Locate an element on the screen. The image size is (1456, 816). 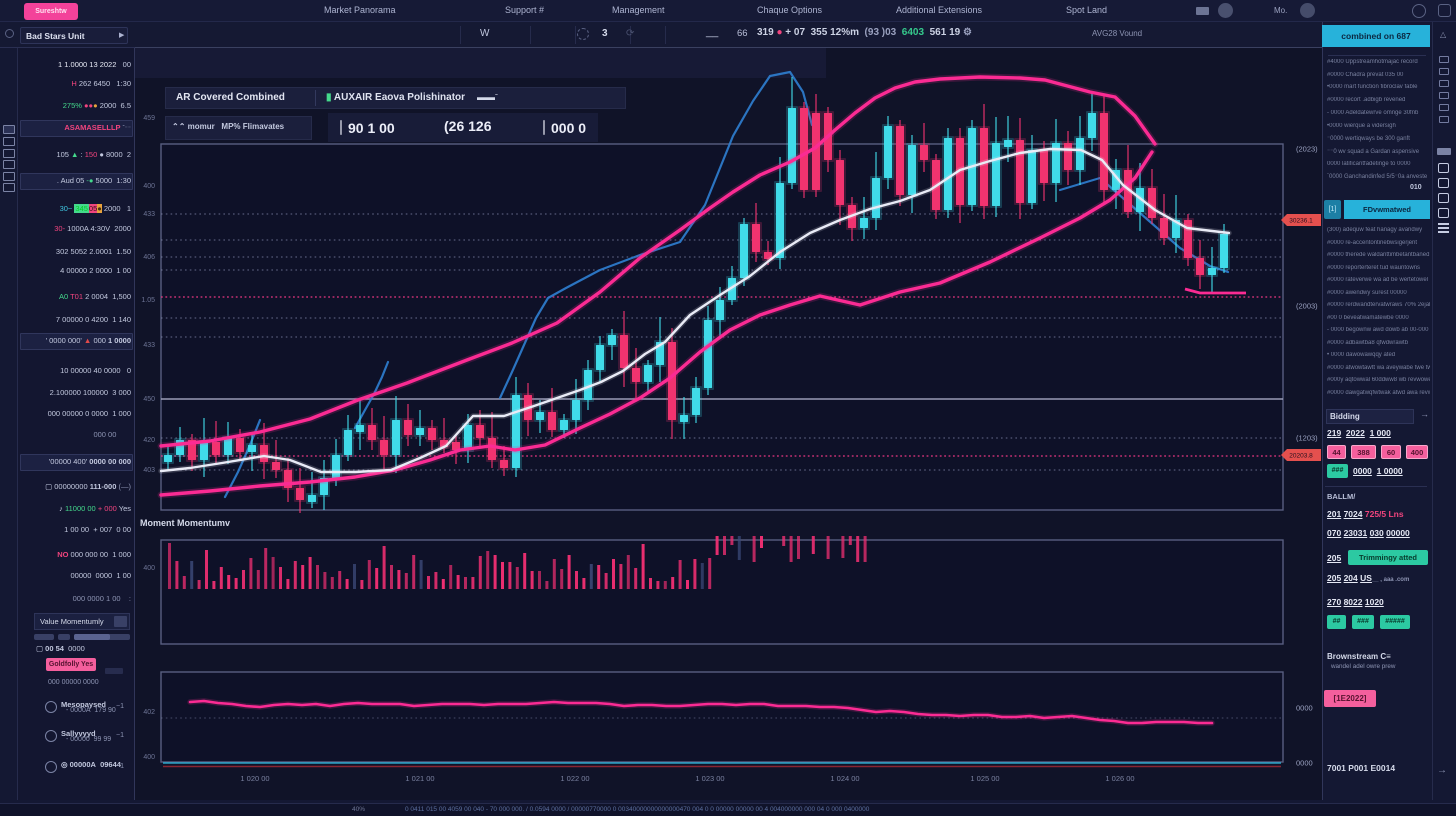
svg-text: (1203) is located at coordinates (1307, 438).